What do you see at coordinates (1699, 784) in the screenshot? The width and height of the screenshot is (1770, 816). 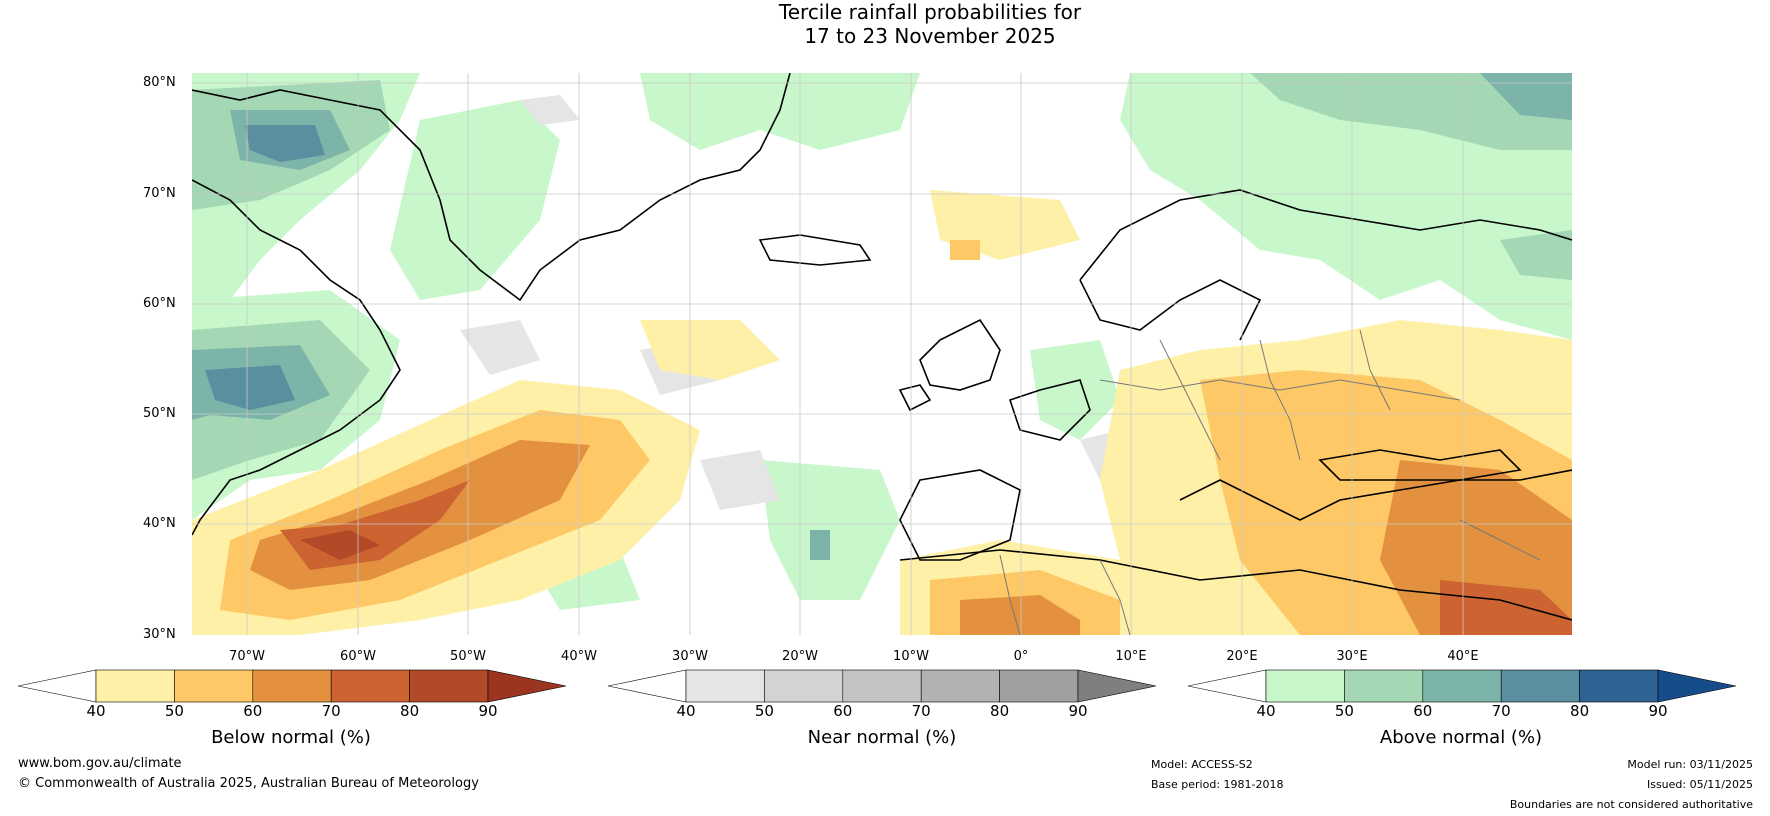 I see `issued-text: Issued: 05/11/2025` at bounding box center [1699, 784].